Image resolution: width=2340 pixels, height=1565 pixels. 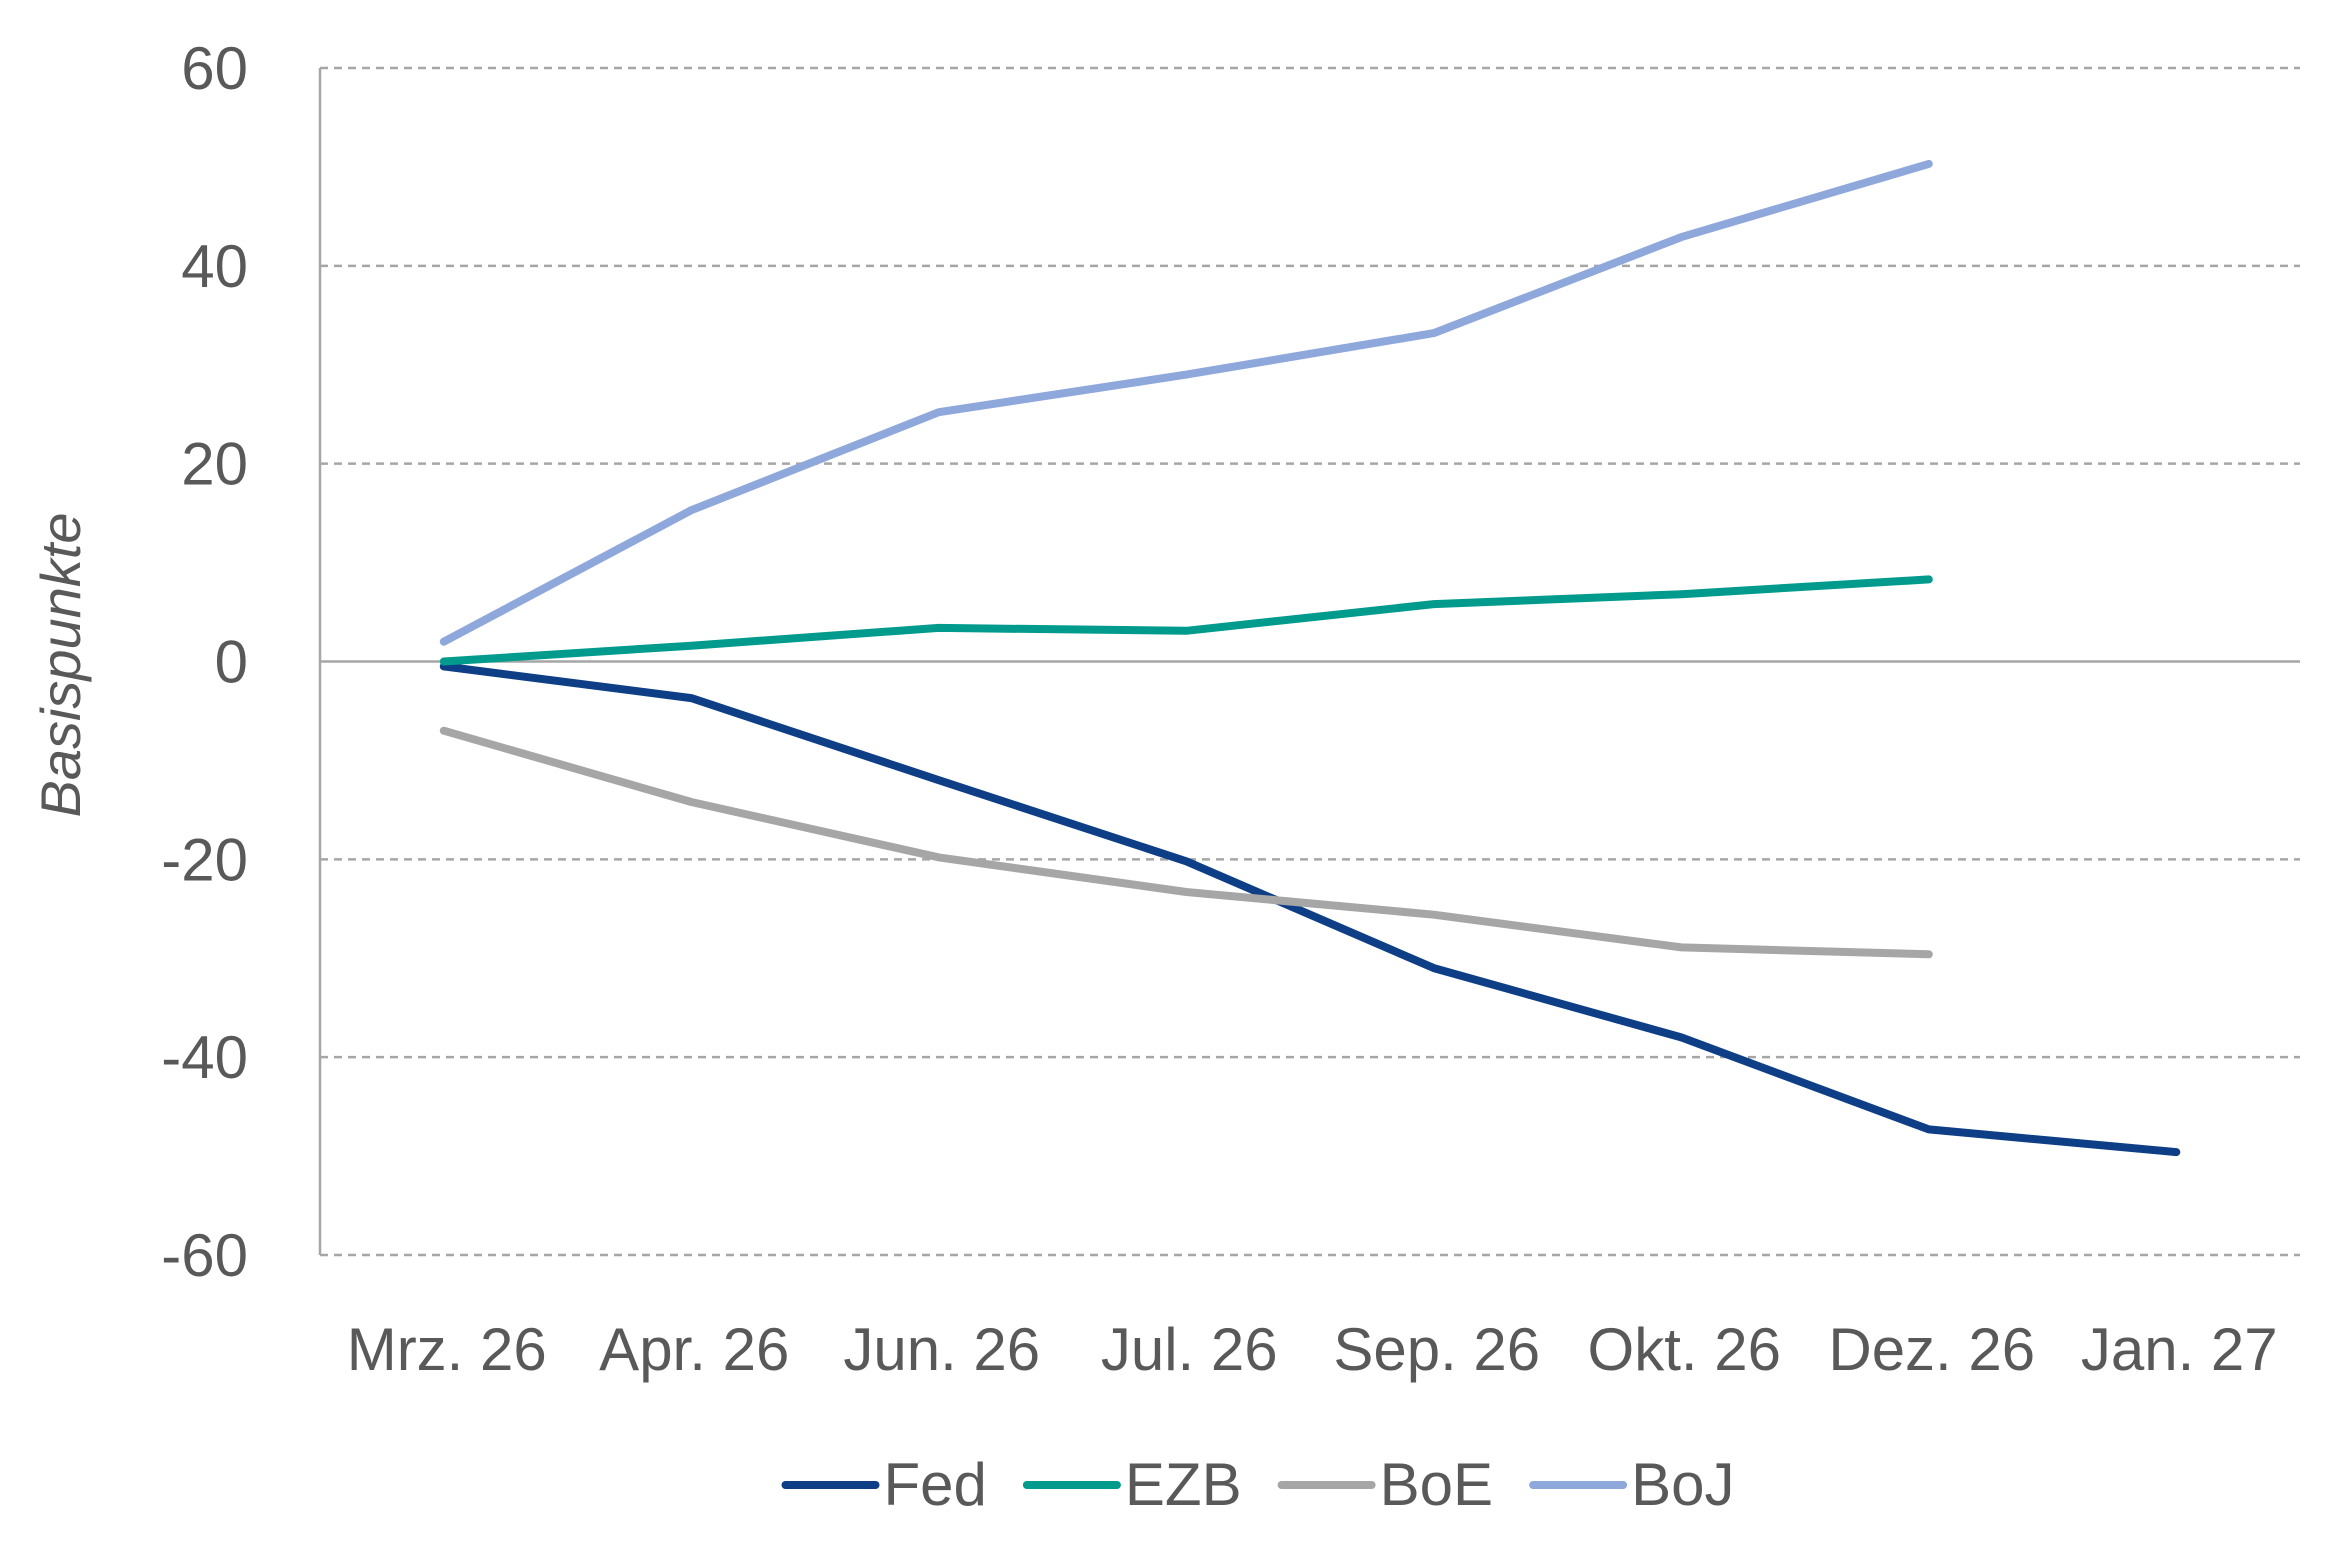 What do you see at coordinates (2179, 1349) in the screenshot?
I see `x-tick-label: Jan. 27` at bounding box center [2179, 1349].